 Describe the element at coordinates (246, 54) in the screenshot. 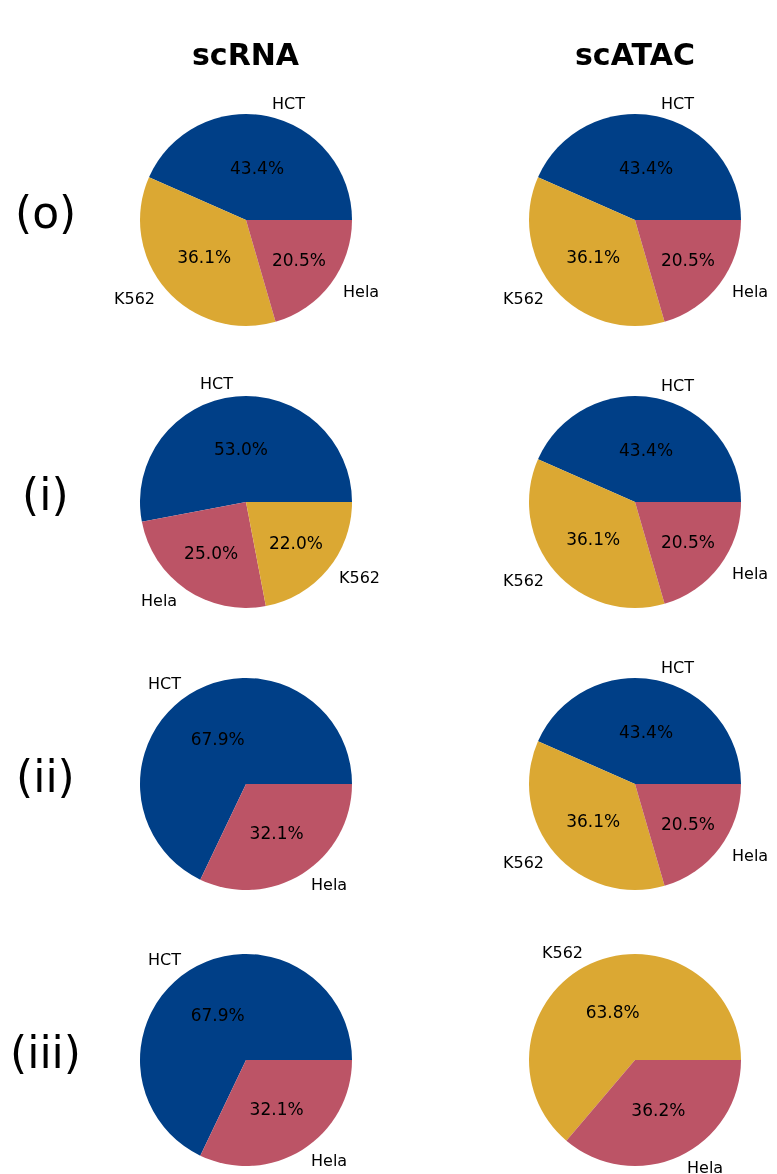

I see `chart-title: scRNA` at that location.